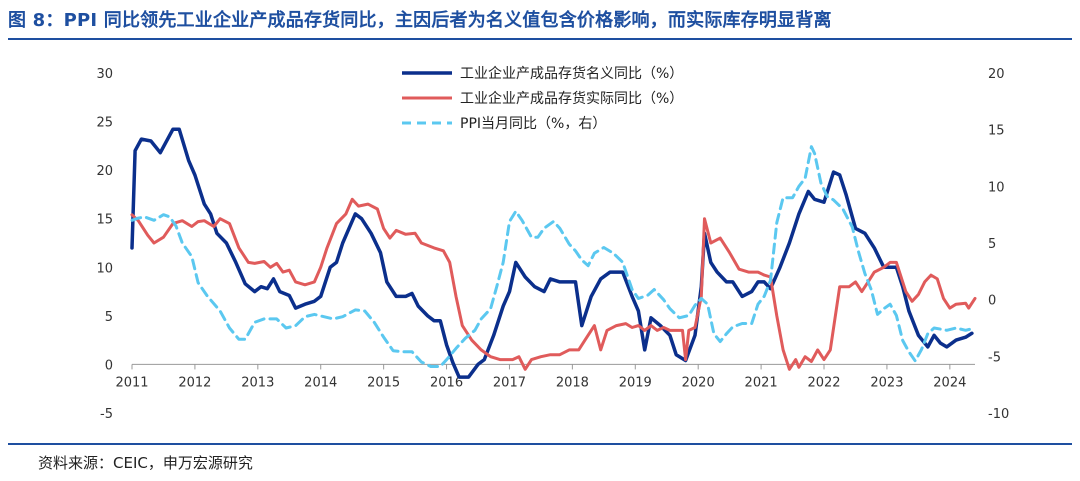  What do you see at coordinates (509, 382) in the screenshot?
I see `x-tick-label: 2017` at bounding box center [509, 382].